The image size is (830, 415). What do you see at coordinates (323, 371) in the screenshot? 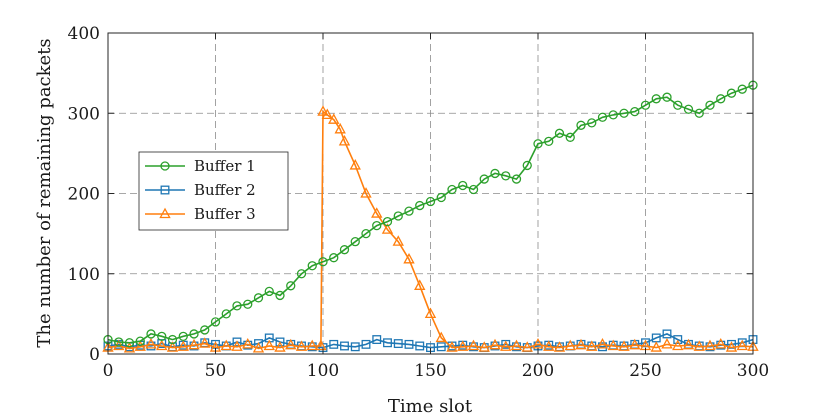
I see `x-tick-label: 100` at bounding box center [323, 371].